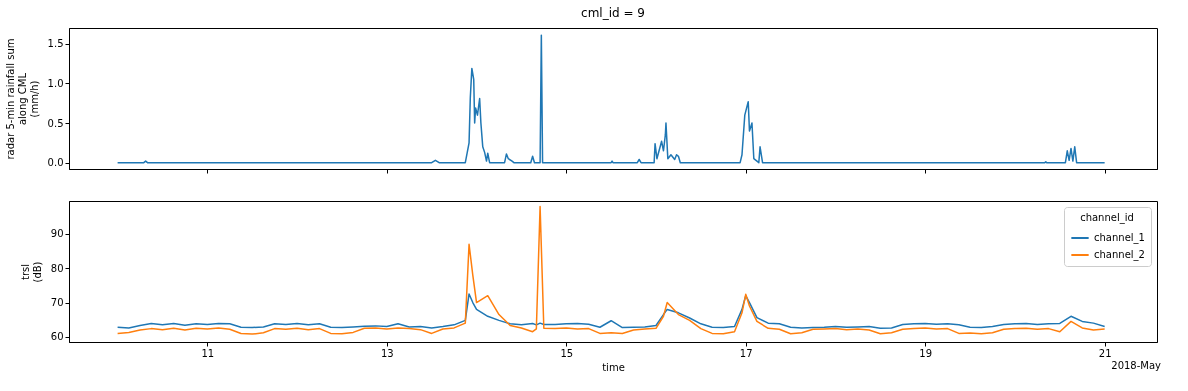  I want to click on y-axis-title: radar 5-min rainfall sum along CML (mm/h), so click(22, 99).